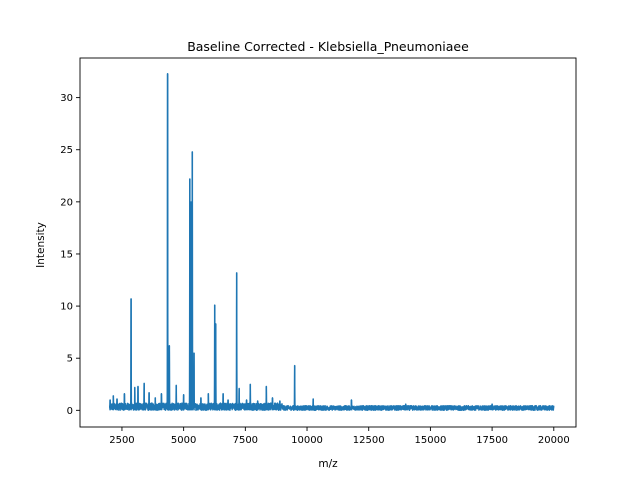 The width and height of the screenshot is (640, 480). What do you see at coordinates (70, 411) in the screenshot?
I see `y-tick-label: 0` at bounding box center [70, 411].